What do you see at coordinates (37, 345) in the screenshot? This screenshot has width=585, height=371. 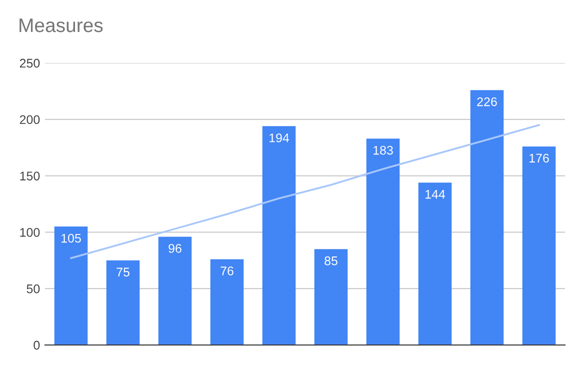 I see `y-tick-label: 0` at bounding box center [37, 345].